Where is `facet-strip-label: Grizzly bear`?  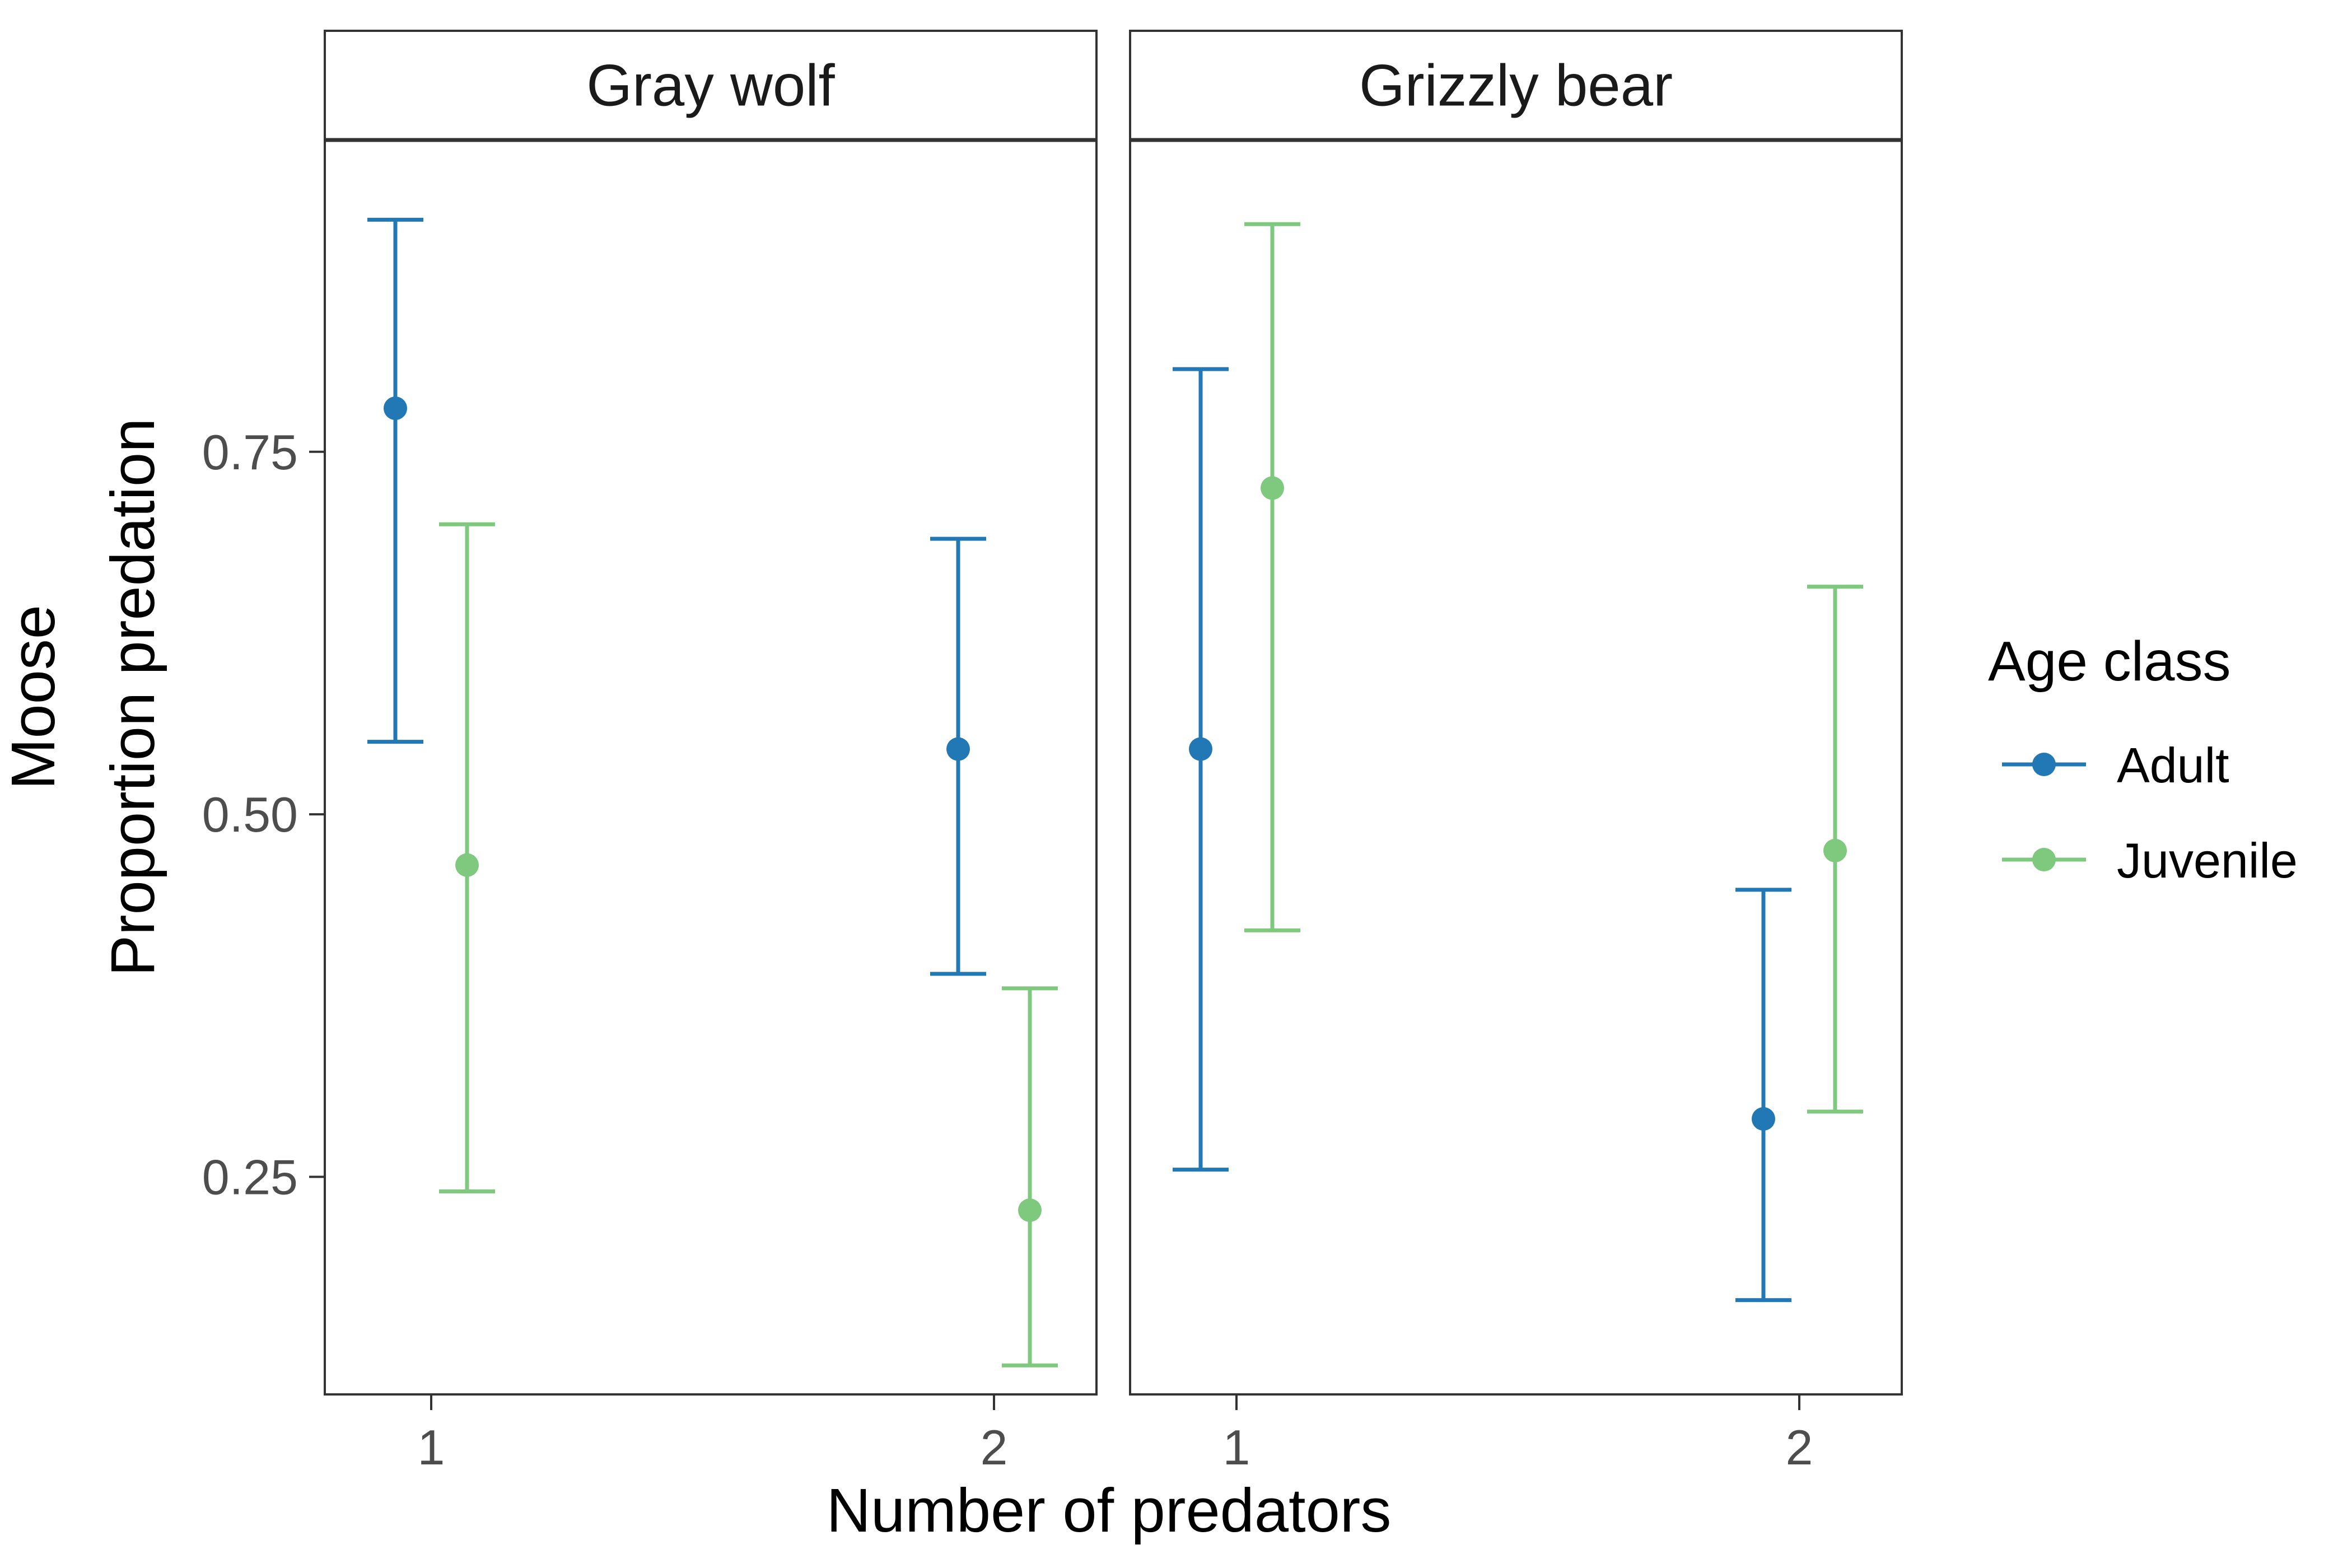 facet-strip-label: Grizzly bear is located at coordinates (1516, 86).